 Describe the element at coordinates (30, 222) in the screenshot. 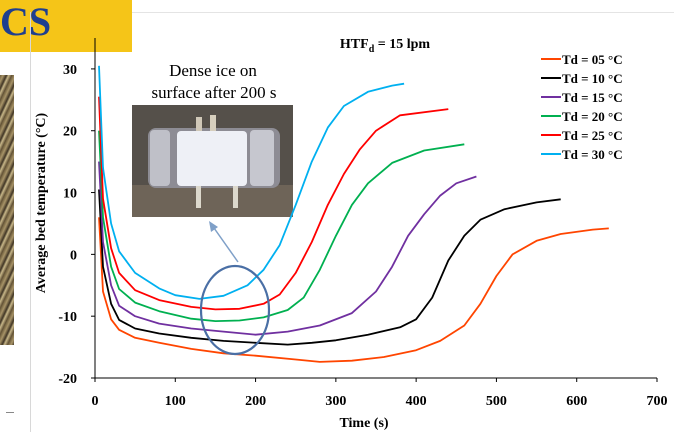

I see `divider-line` at that location.